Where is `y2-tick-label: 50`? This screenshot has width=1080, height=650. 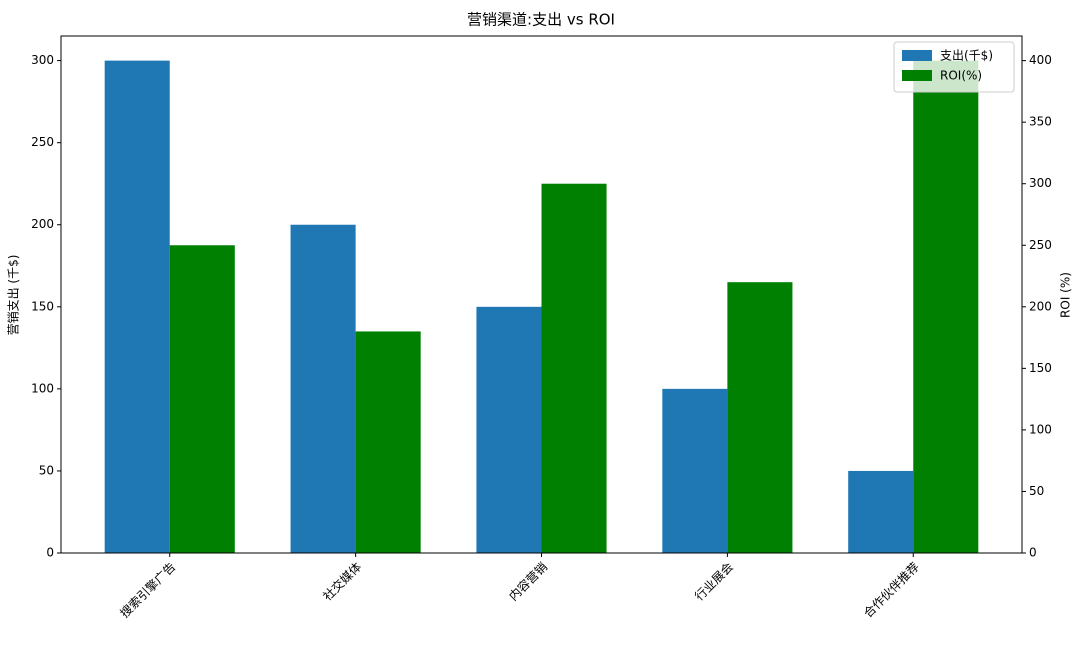
y2-tick-label: 50 is located at coordinates (1036, 491).